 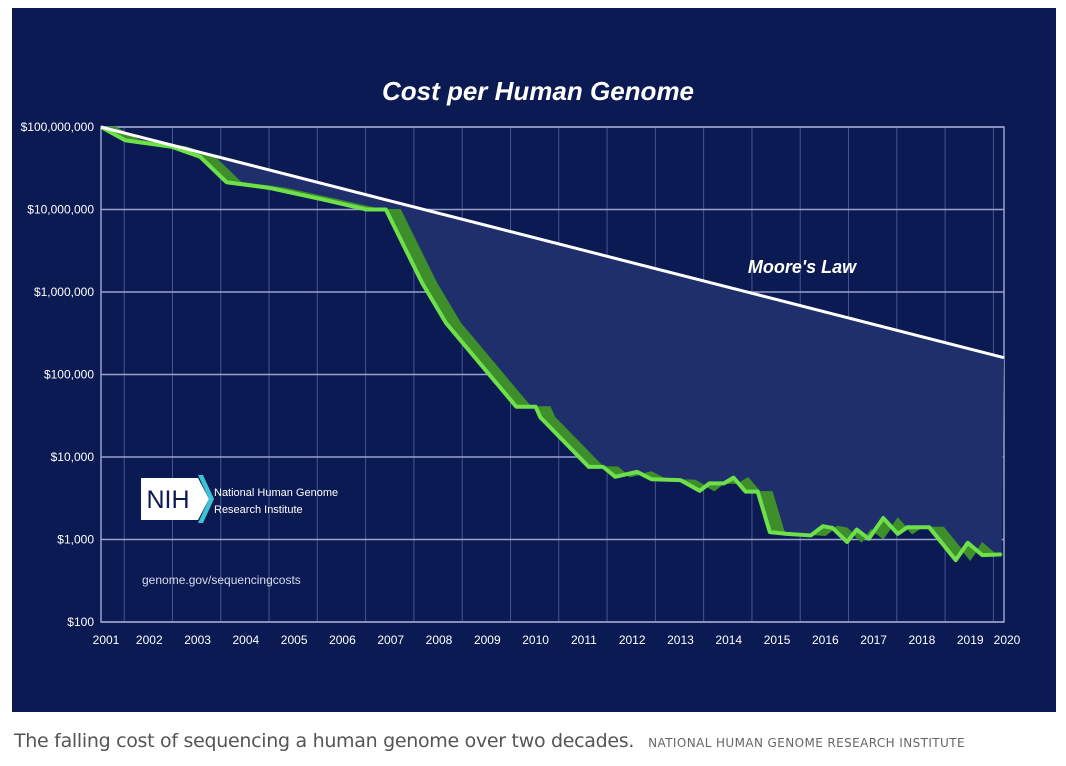 I want to click on x-tick-label: 2003, so click(x=197, y=640).